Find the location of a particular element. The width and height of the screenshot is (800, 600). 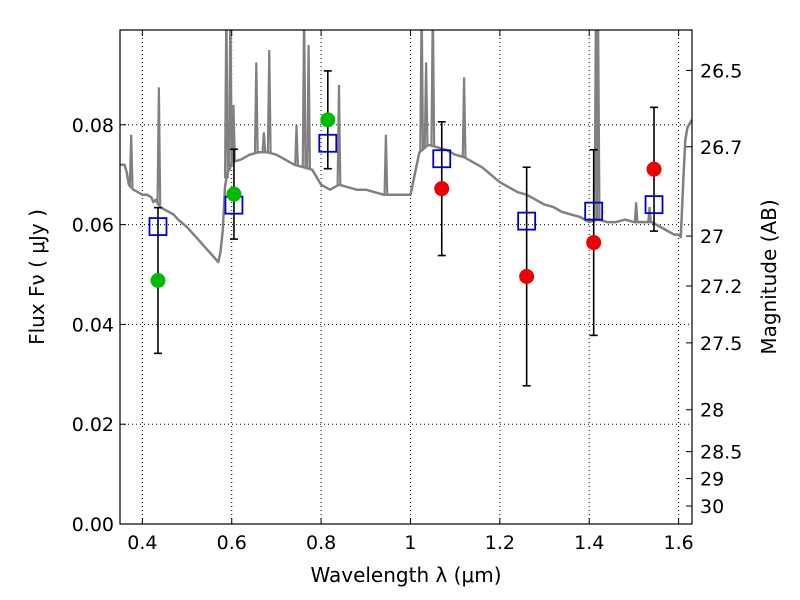

model-squares is located at coordinates (406, 185).